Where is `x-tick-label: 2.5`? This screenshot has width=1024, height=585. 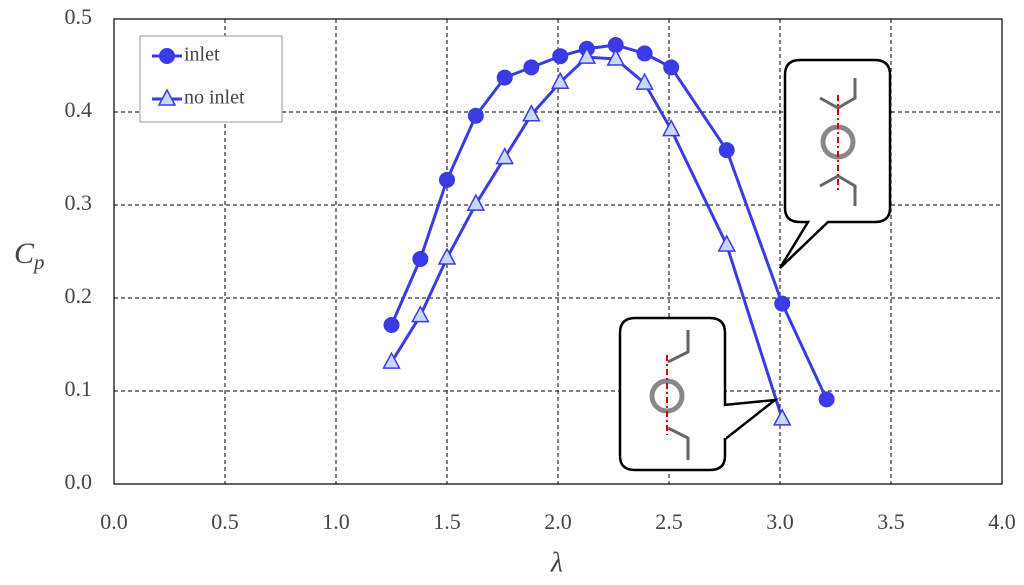
x-tick-label: 2.5 is located at coordinates (669, 521).